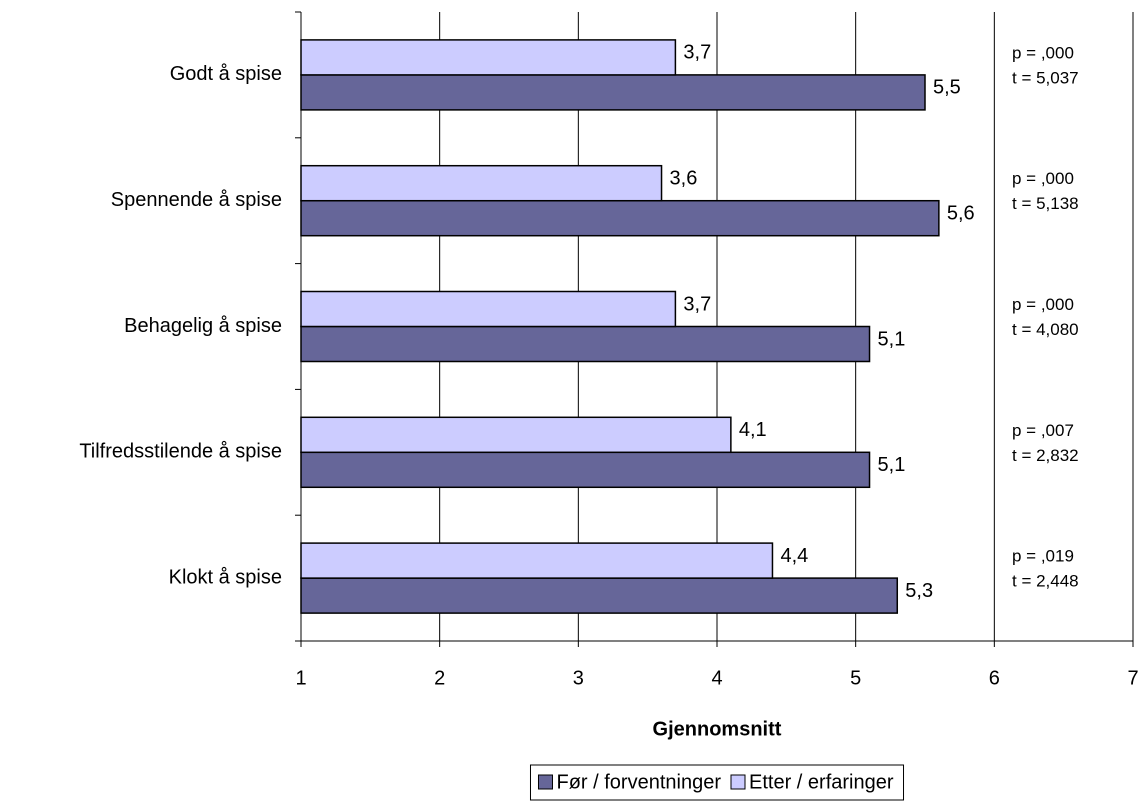 This screenshot has width=1139, height=807. I want to click on y-tick-label: Behagelig å spise, so click(203, 326).